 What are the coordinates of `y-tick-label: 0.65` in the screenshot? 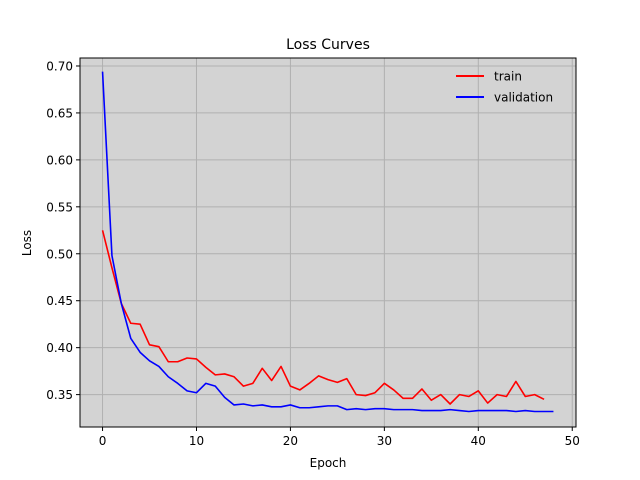 It's located at (59, 113).